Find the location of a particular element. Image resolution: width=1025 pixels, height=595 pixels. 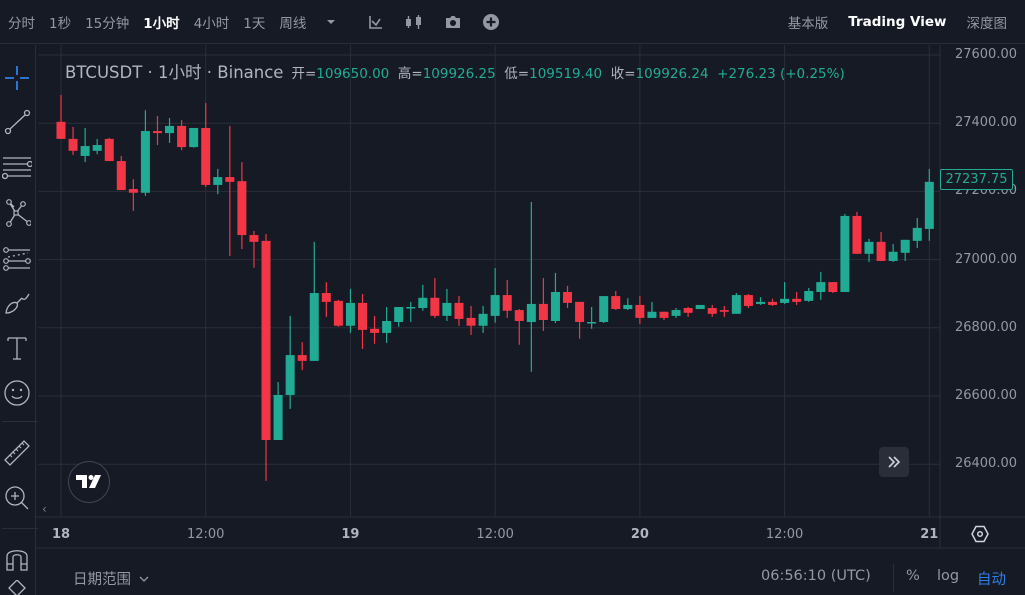

text-icon is located at coordinates (17, 348).